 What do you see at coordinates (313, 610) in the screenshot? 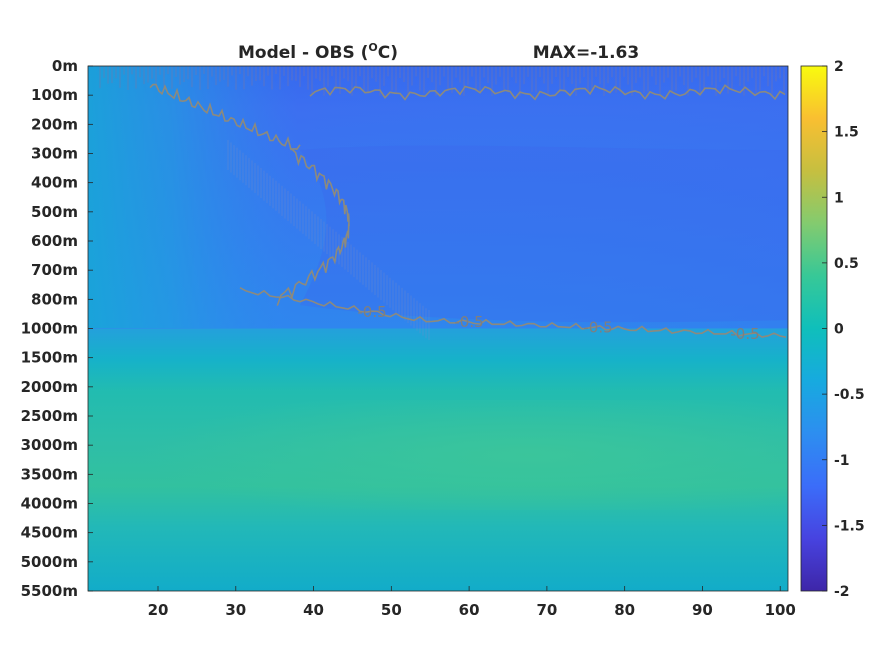
I see `x-tick-label-40: 40` at bounding box center [313, 610].